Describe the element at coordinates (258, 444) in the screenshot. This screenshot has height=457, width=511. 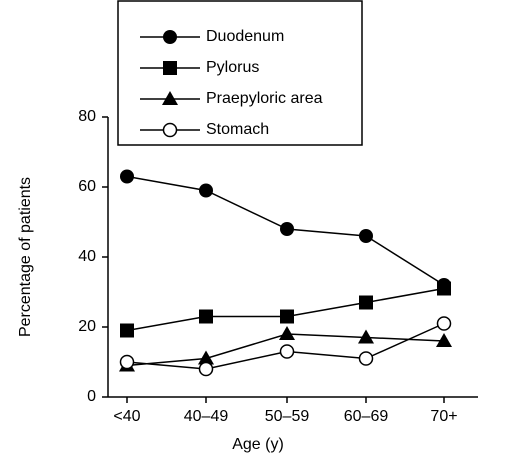
I see `x-axis-label: Age (y)` at that location.